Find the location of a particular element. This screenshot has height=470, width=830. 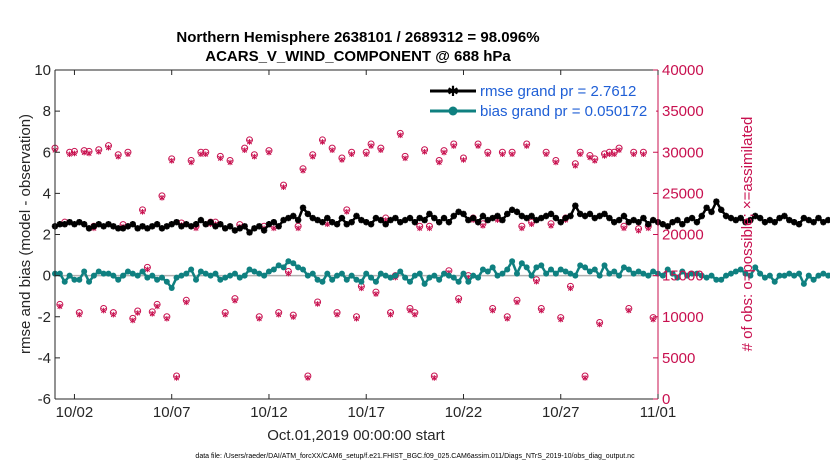

legend-label-bias: bias grand pr = 0.050172 is located at coordinates (563, 111).